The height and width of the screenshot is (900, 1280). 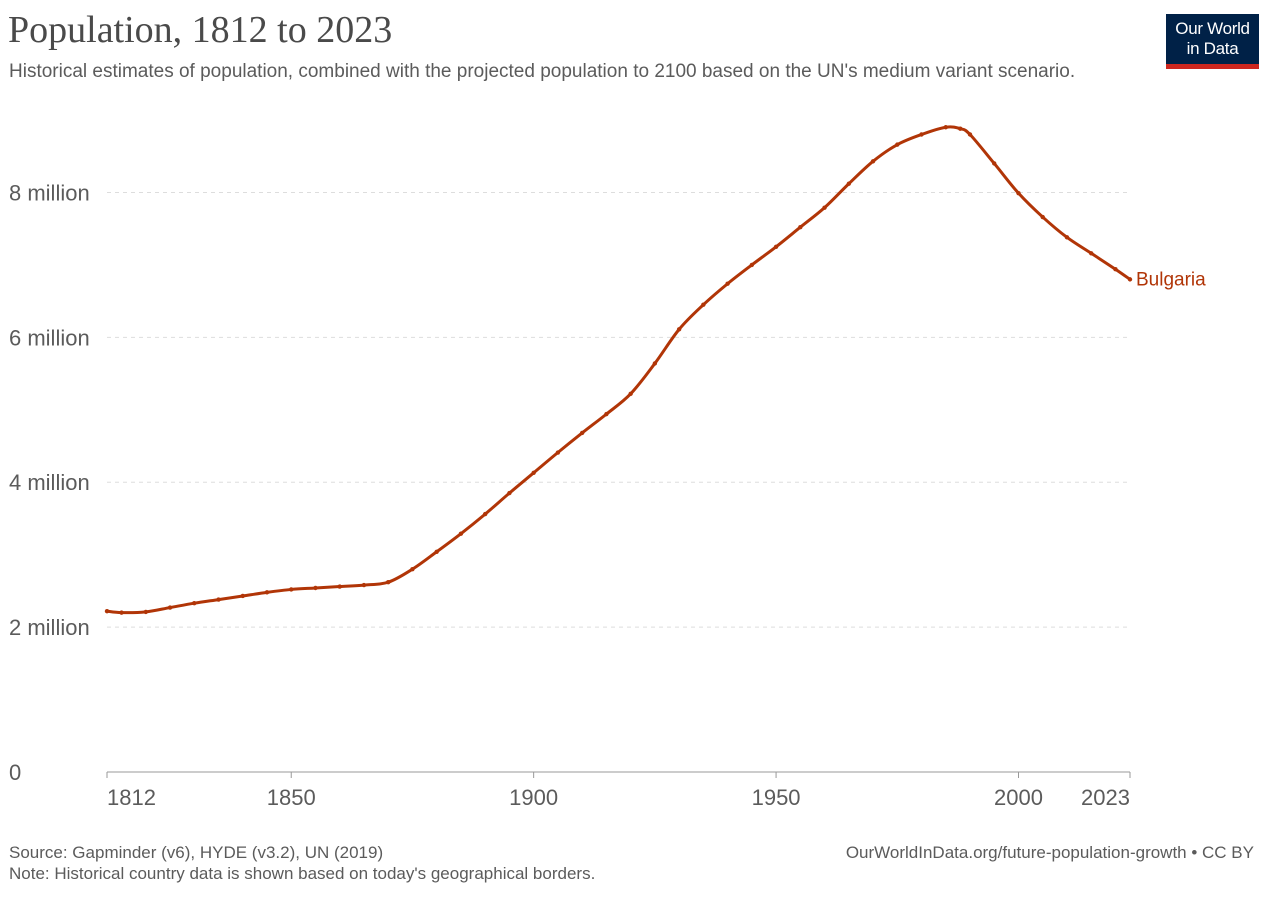 What do you see at coordinates (776, 797) in the screenshot?
I see `x-tick-label: 1950` at bounding box center [776, 797].